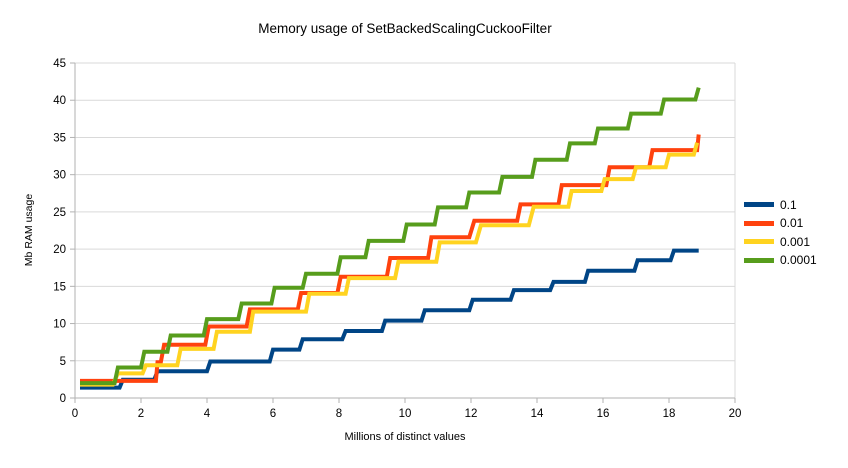  I want to click on x-tick-label: 6, so click(273, 414).